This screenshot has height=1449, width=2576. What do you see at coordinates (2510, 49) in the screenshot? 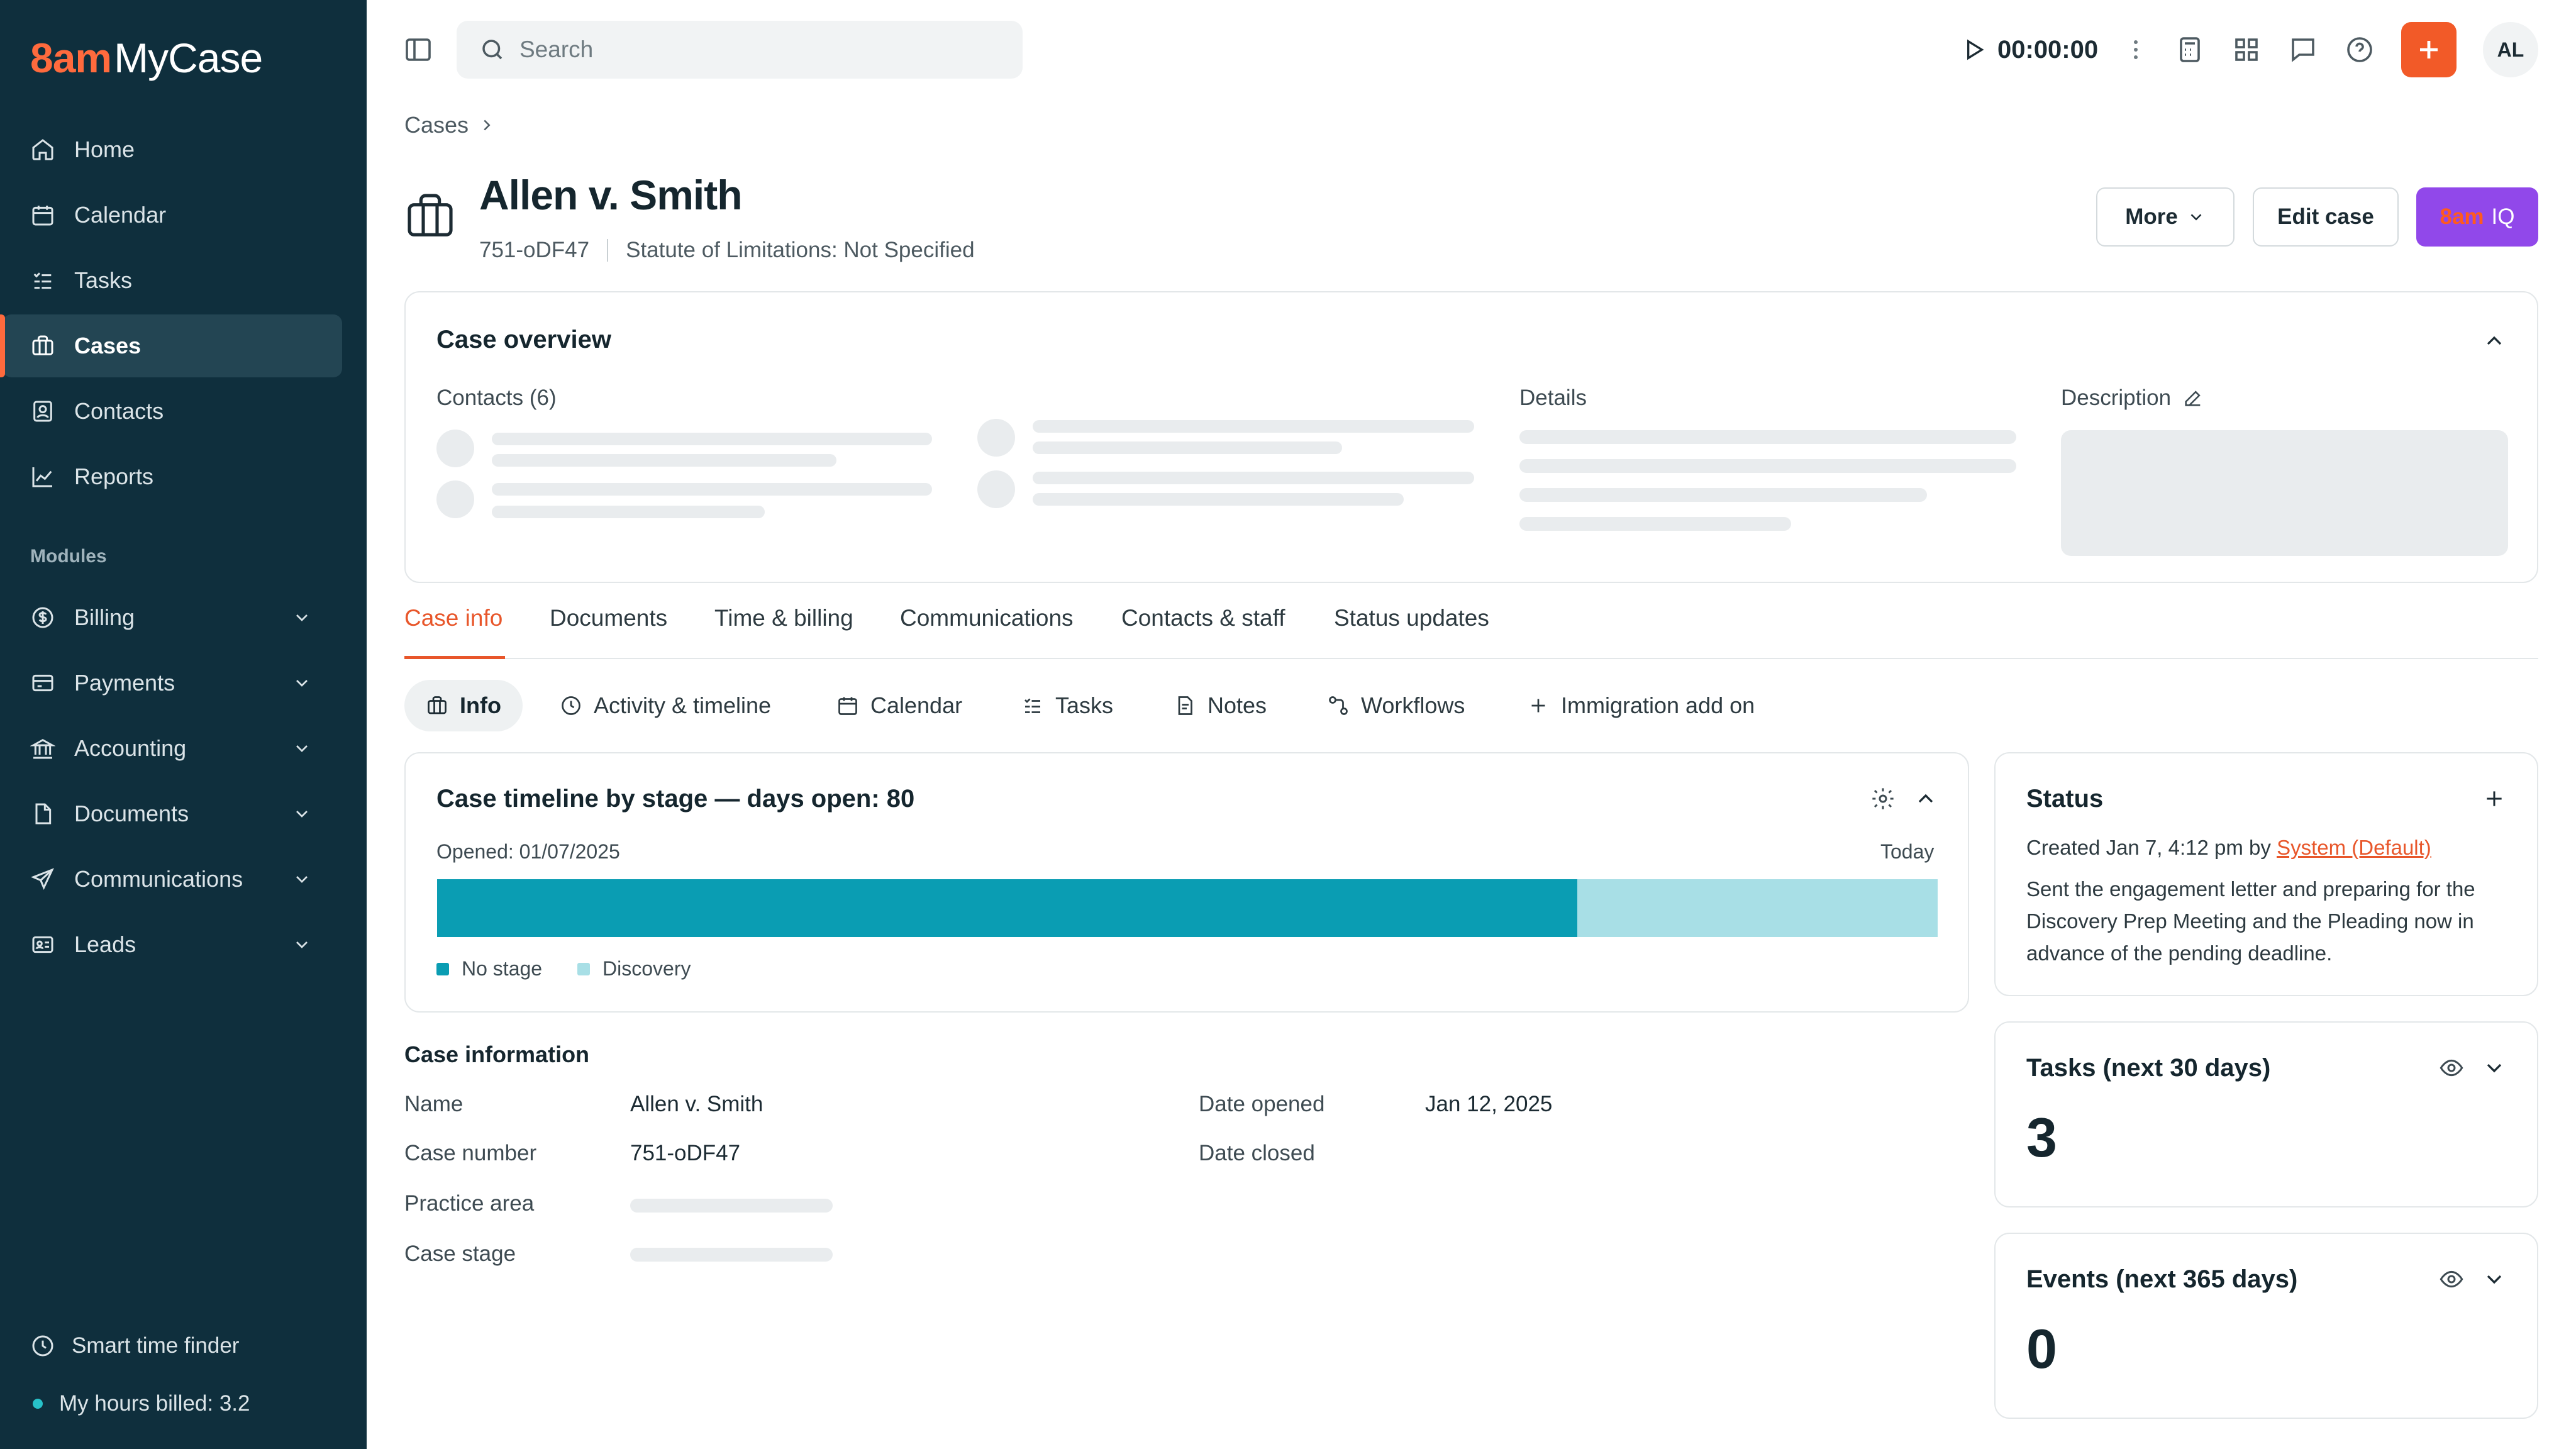
I see `avatar: AL` at bounding box center [2510, 49].